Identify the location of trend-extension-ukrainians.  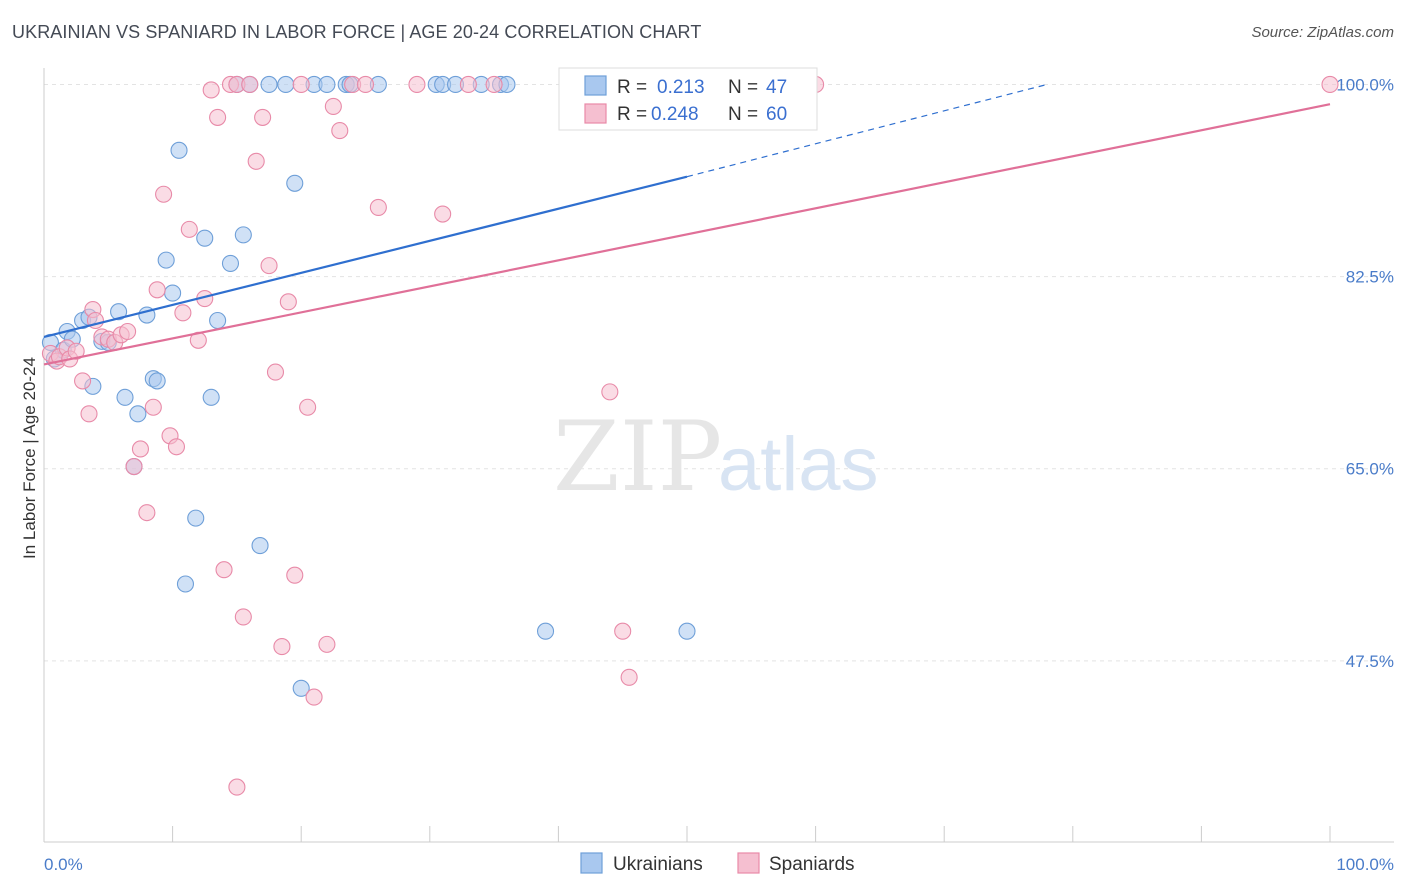
(867, 130).